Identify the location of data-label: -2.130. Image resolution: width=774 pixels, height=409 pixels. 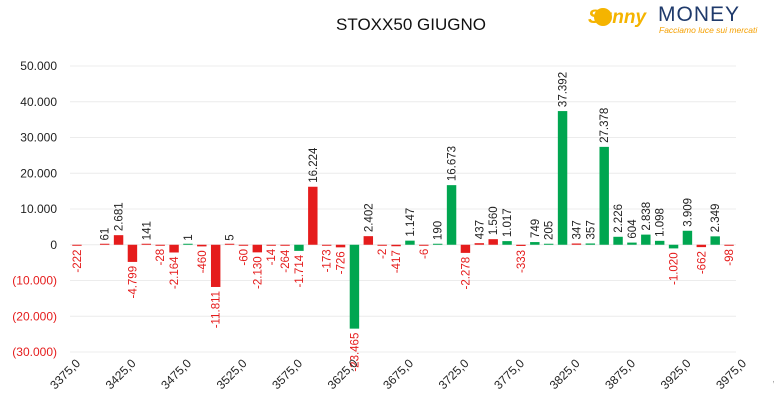
(258, 272).